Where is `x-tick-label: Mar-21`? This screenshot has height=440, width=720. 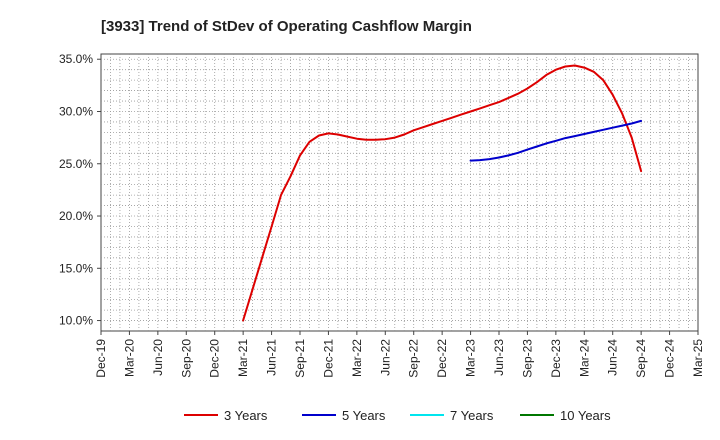
x-tick-label: Mar-21 is located at coordinates (243, 358).